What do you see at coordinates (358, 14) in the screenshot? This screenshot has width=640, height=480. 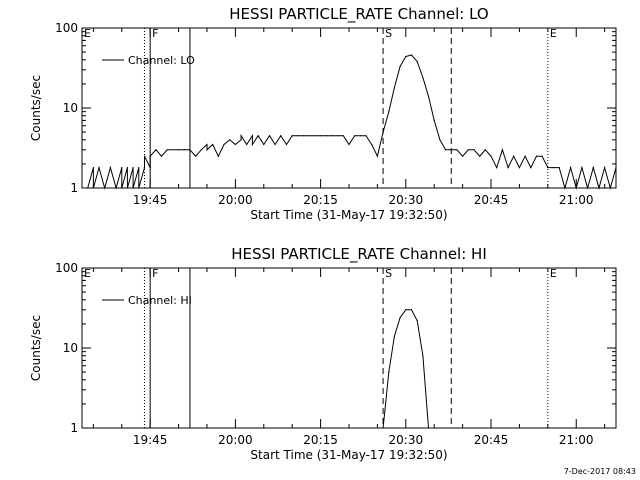 I see `chart-title: HESSI PARTICLE_RATE Channel: LO` at bounding box center [358, 14].